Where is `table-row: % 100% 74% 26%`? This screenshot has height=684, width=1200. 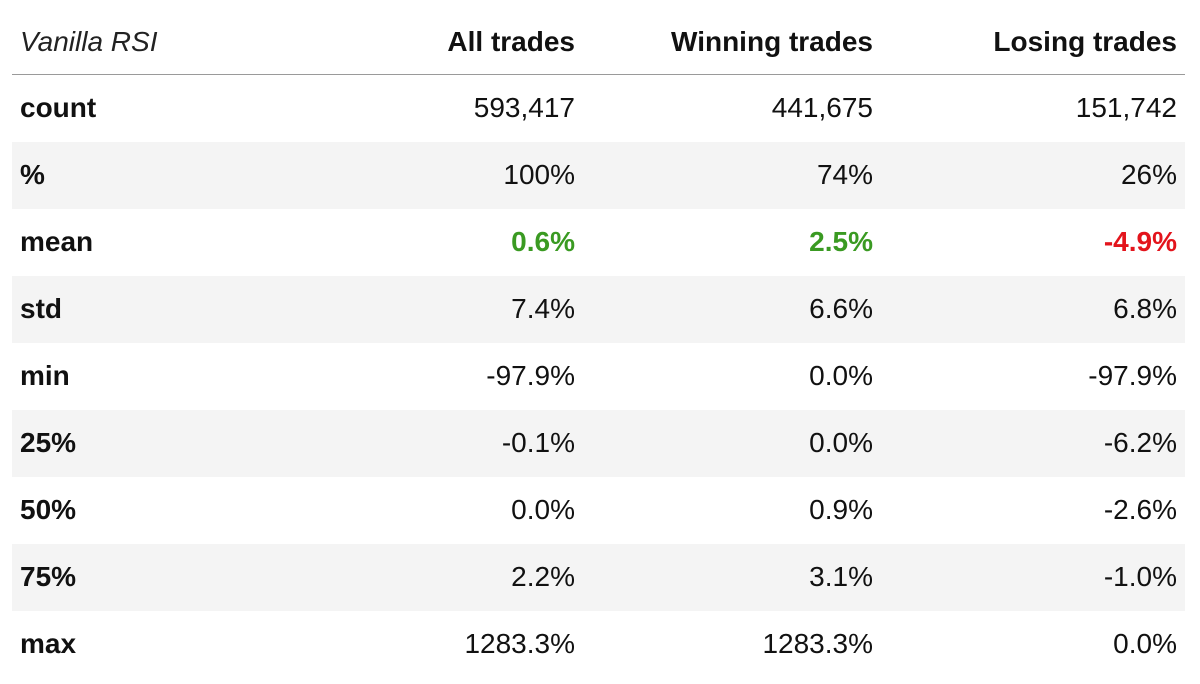 table-row: % 100% 74% 26% is located at coordinates (598, 175).